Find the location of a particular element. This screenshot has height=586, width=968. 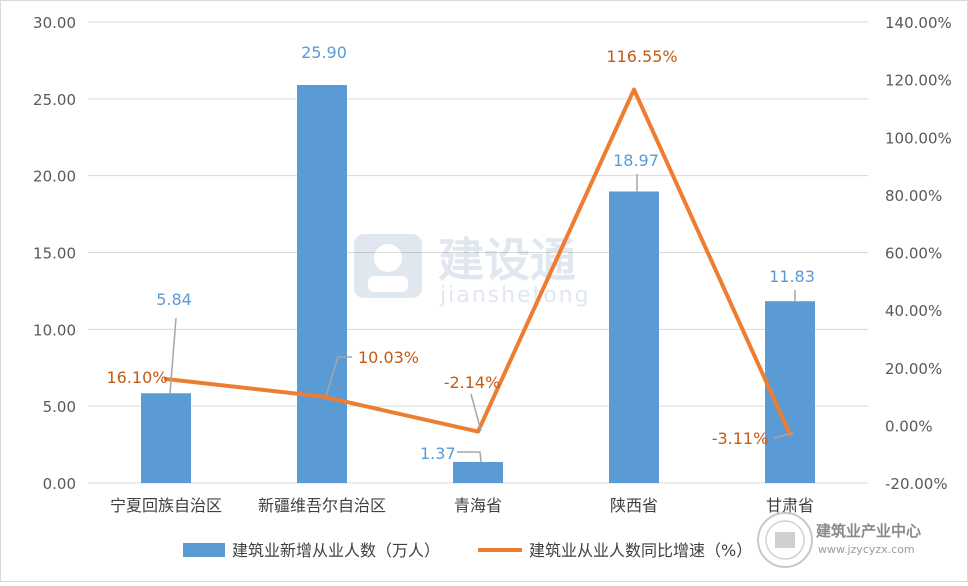

y-right-tick-label: 20.00% is located at coordinates (913, 369).